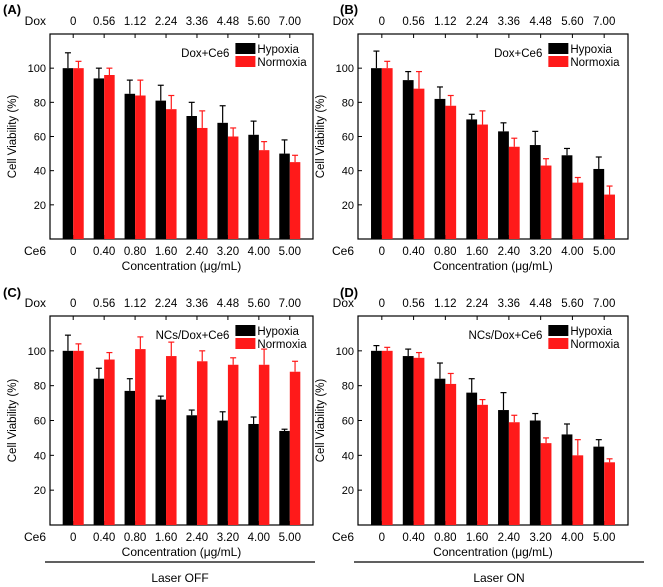  Describe the element at coordinates (477, 252) in the screenshot. I see `x-tick-label: 1.60` at that location.